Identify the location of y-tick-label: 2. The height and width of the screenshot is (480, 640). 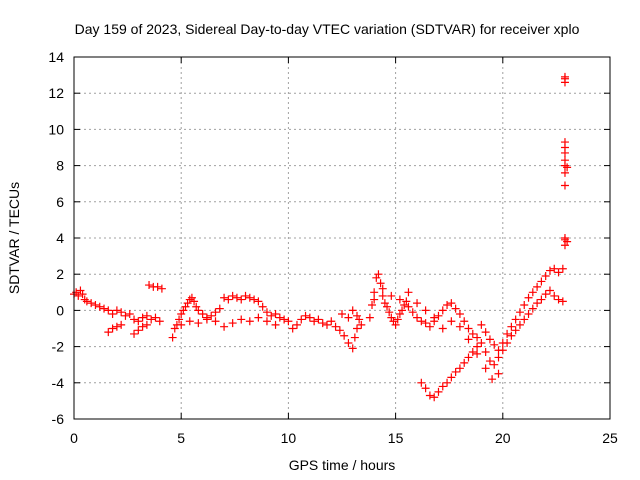
(60, 274).